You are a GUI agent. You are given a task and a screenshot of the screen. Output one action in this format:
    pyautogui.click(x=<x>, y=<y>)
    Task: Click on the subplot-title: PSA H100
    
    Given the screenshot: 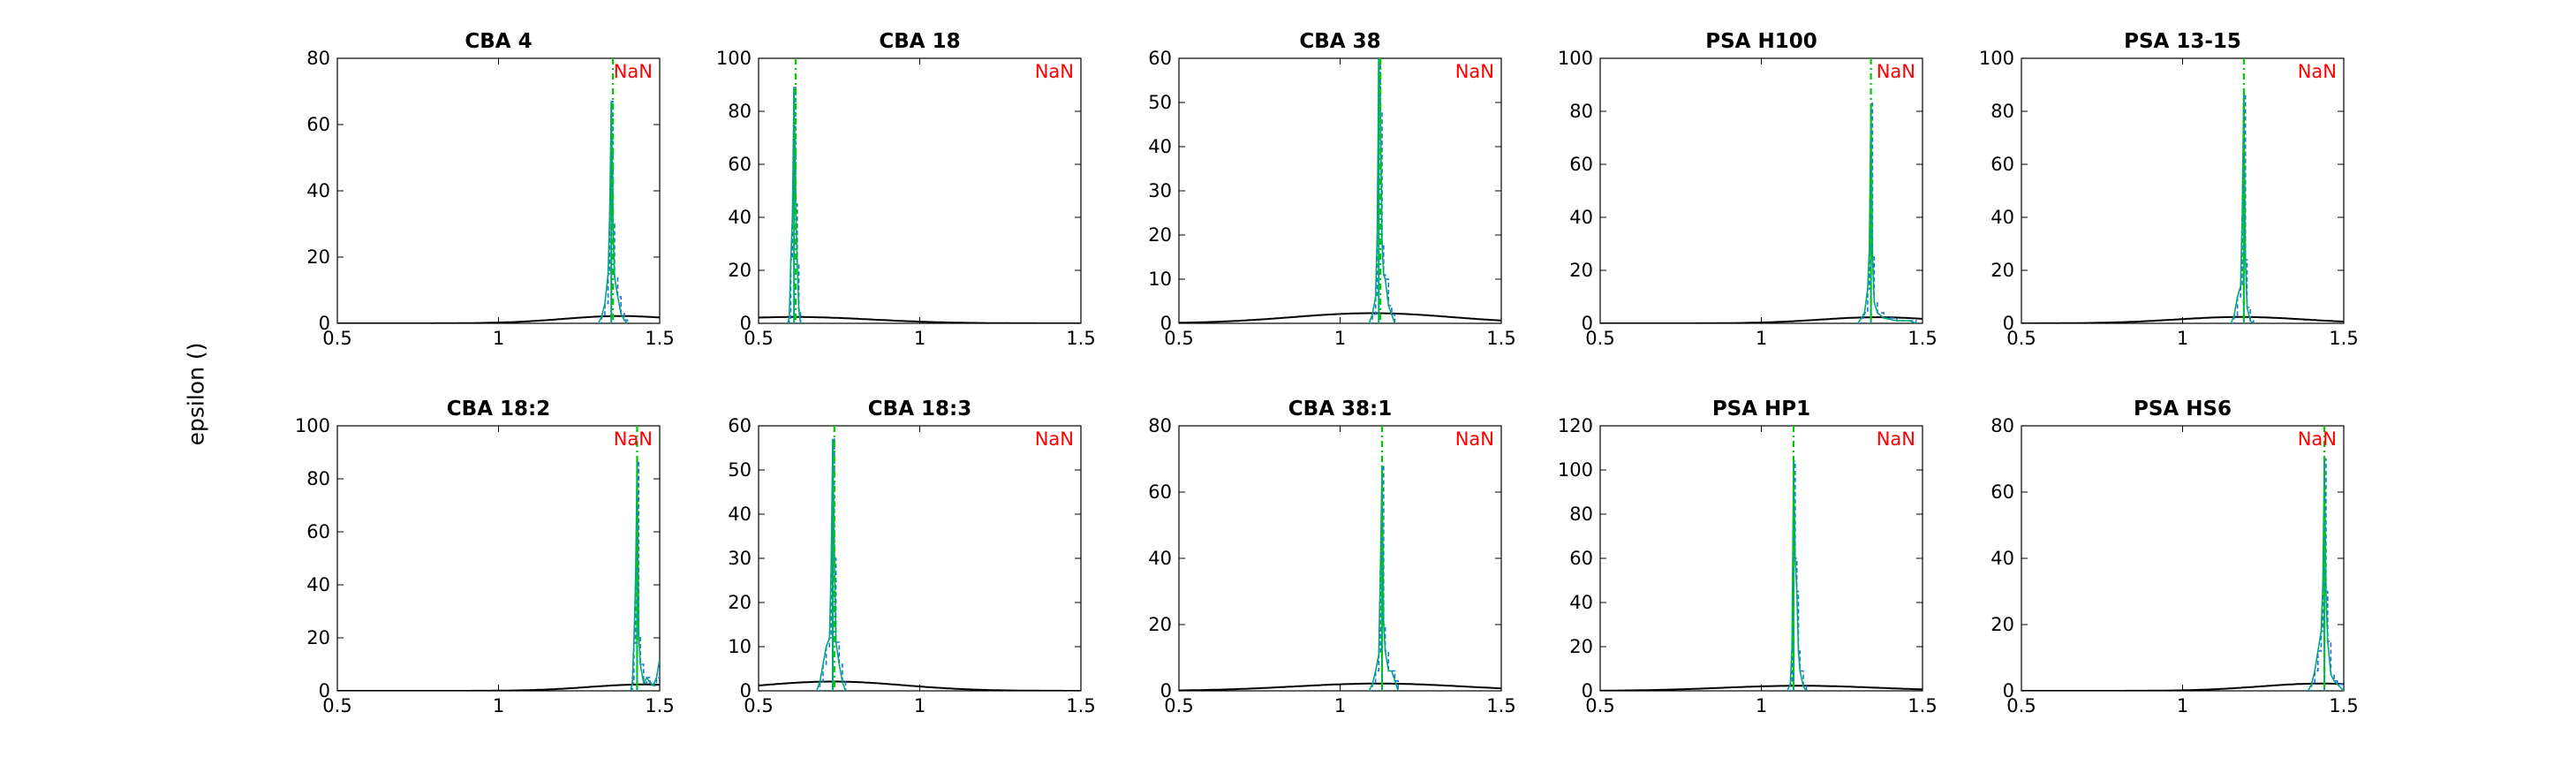 What is the action you would take?
    pyautogui.click(x=1761, y=41)
    